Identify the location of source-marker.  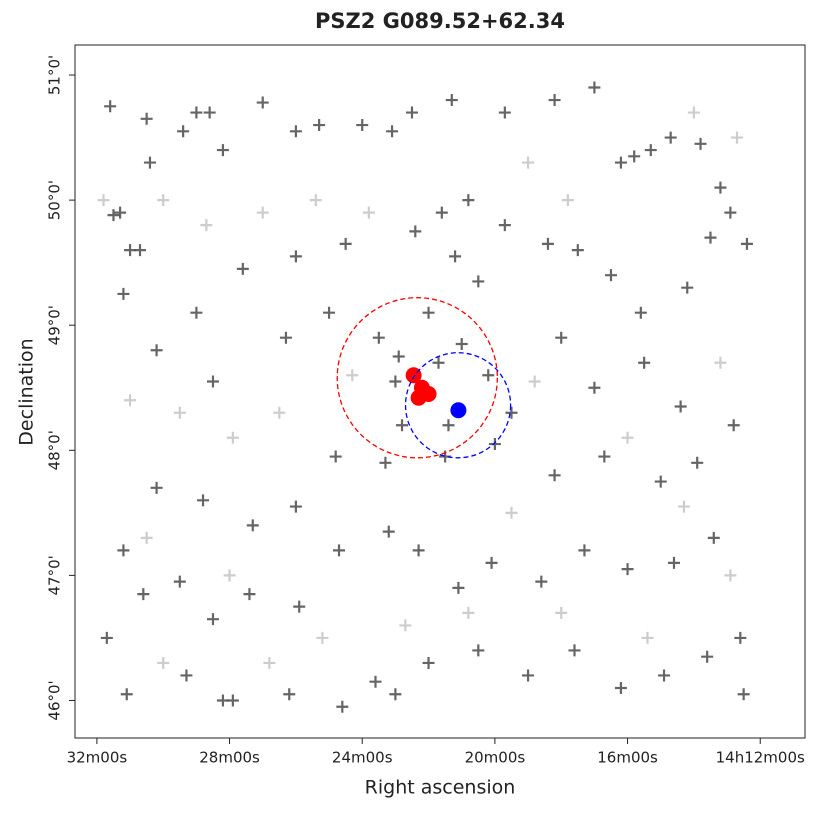
(418, 397).